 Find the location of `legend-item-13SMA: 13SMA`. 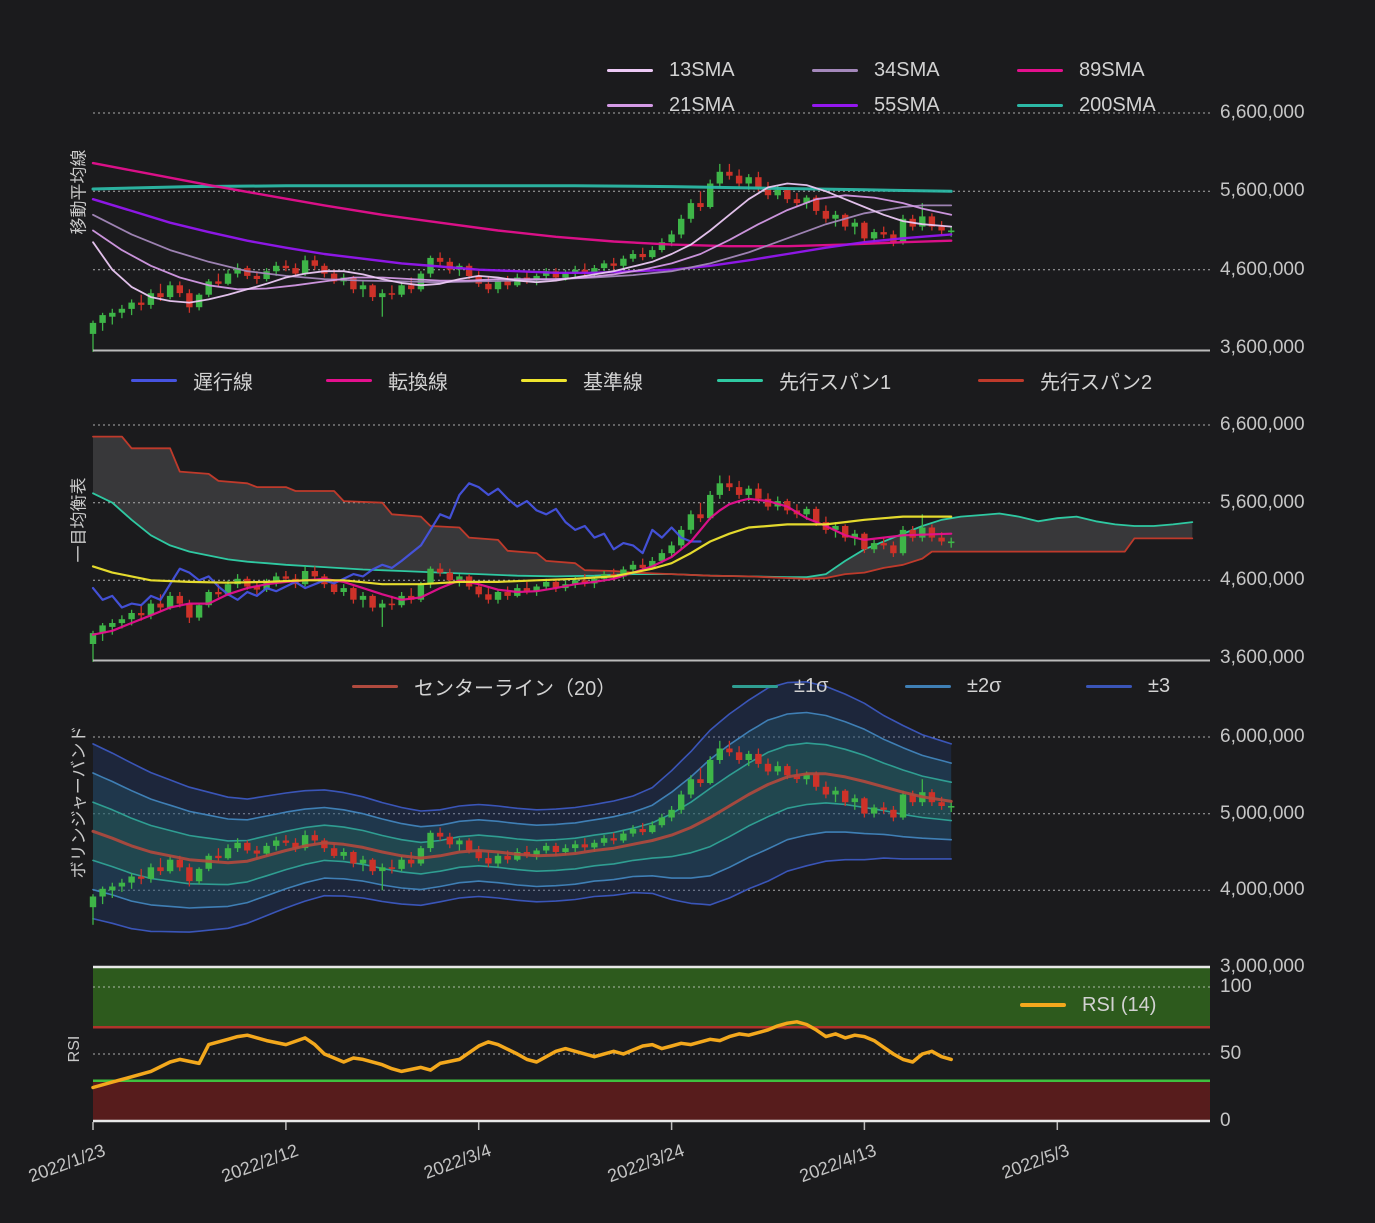

legend-item-13SMA: 13SMA is located at coordinates (671, 70).